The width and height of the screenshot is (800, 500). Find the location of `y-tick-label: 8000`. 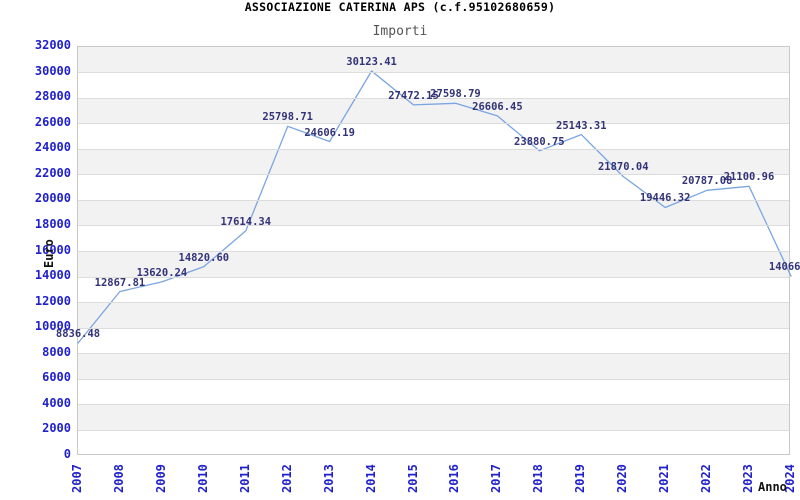

y-tick-label: 8000 is located at coordinates (56, 351).